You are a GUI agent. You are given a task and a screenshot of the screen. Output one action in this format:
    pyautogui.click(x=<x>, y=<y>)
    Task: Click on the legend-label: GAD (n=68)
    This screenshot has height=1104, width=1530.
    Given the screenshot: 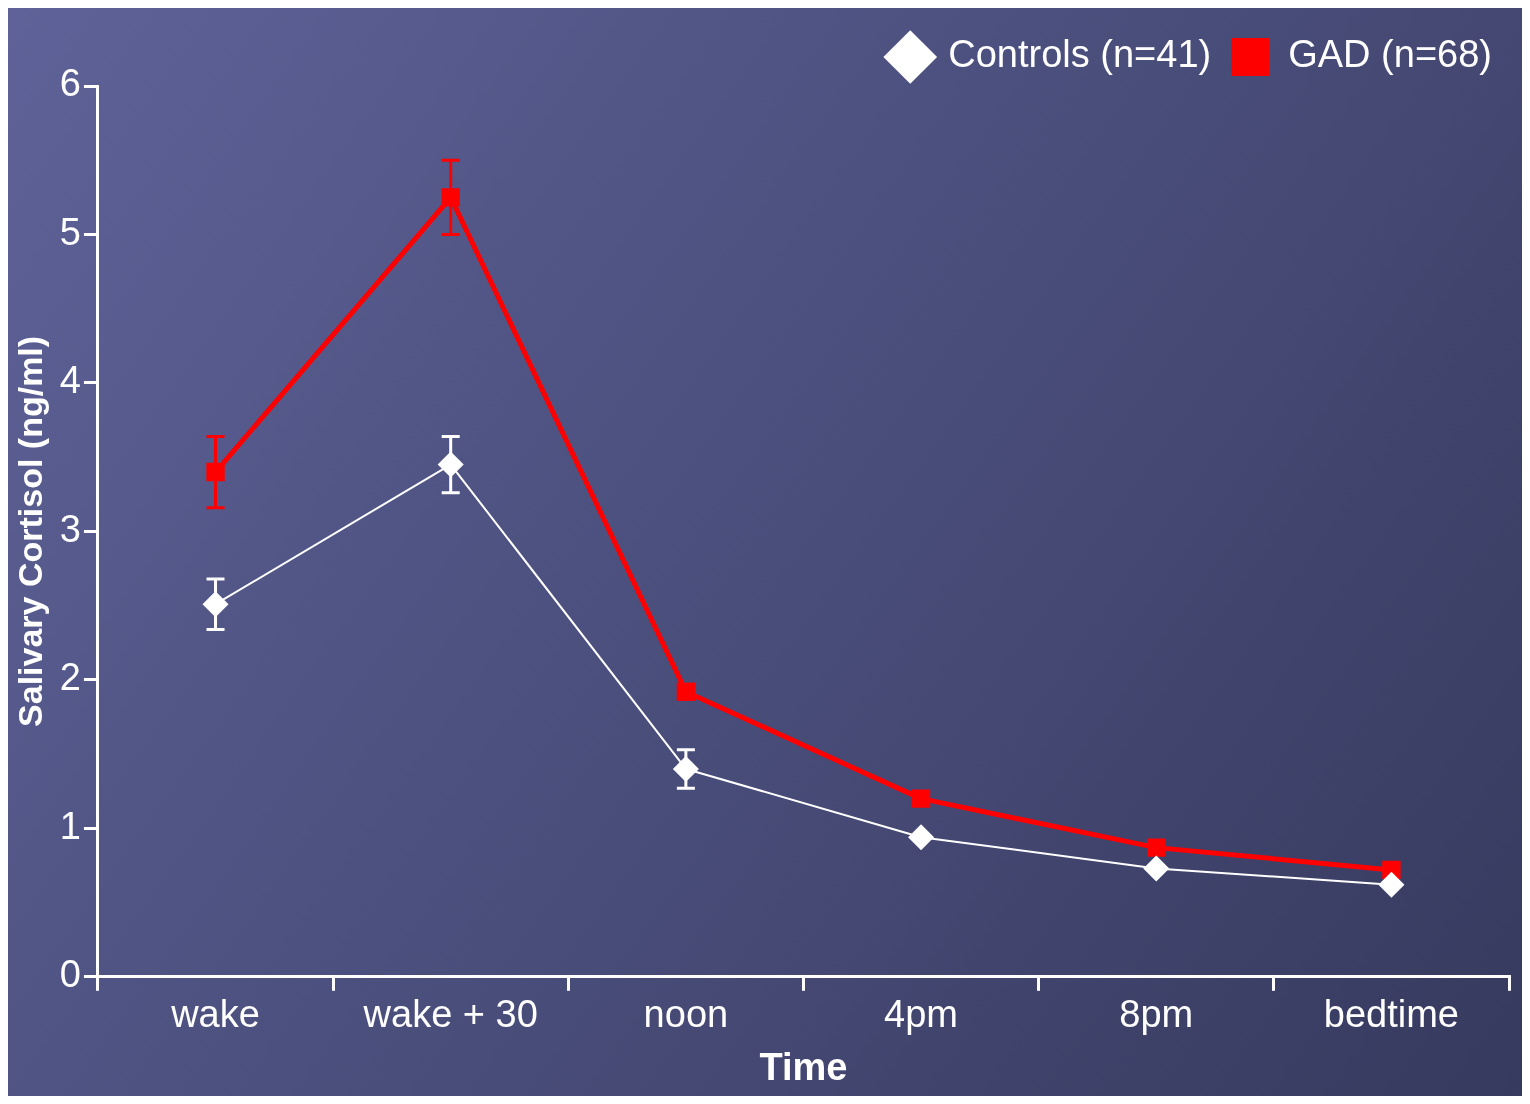 What is the action you would take?
    pyautogui.click(x=1390, y=54)
    